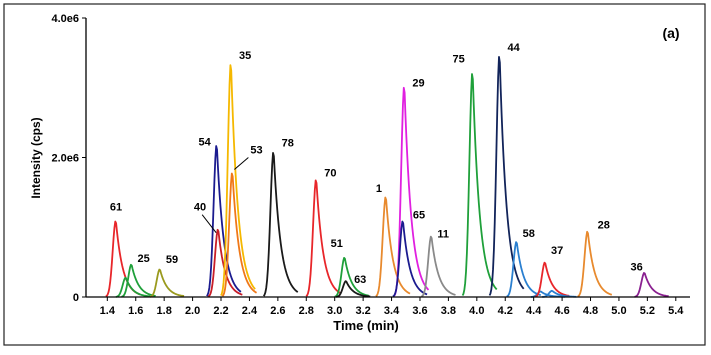  I want to click on x-tick-label: 5.4, so click(676, 311).